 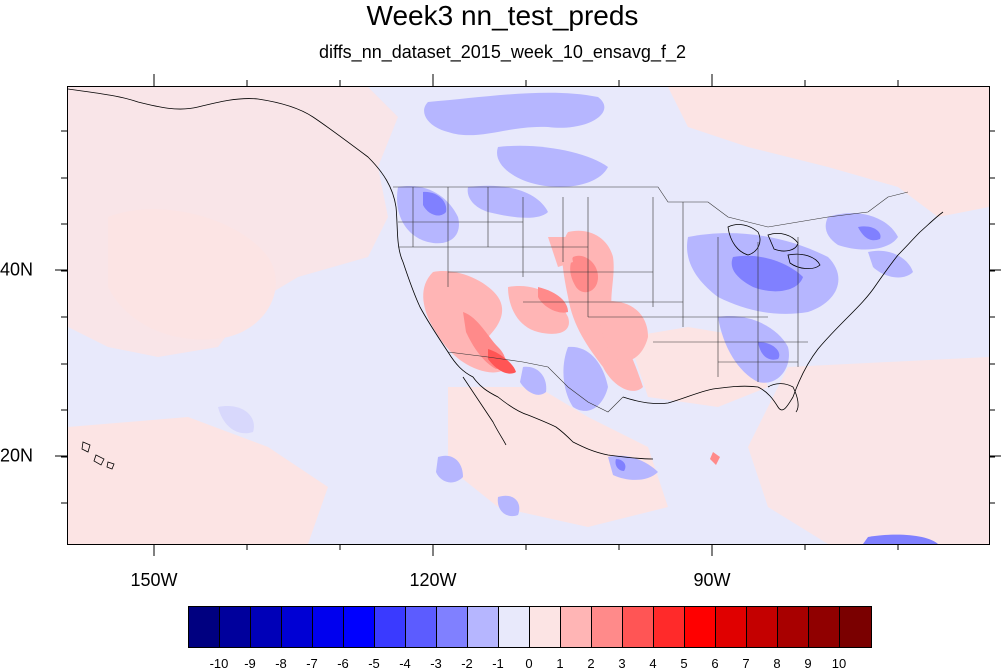 I want to click on colorbar-label: -1, so click(x=498, y=663).